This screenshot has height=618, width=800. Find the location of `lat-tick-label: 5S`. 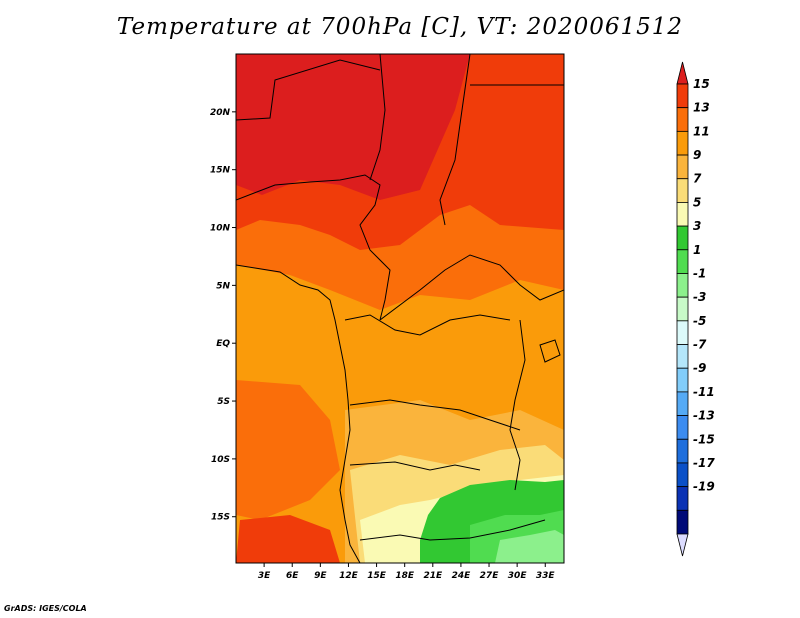

lat-tick-label: 5S is located at coordinates (223, 402).